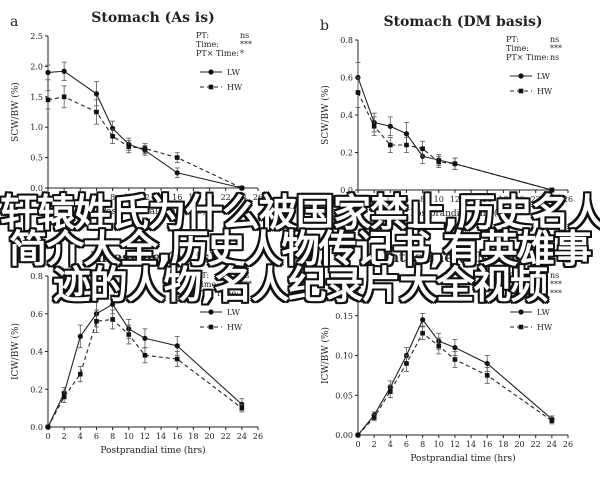  What do you see at coordinates (487, 199) in the screenshot?
I see `x-tick-label: 16` at bounding box center [487, 199].